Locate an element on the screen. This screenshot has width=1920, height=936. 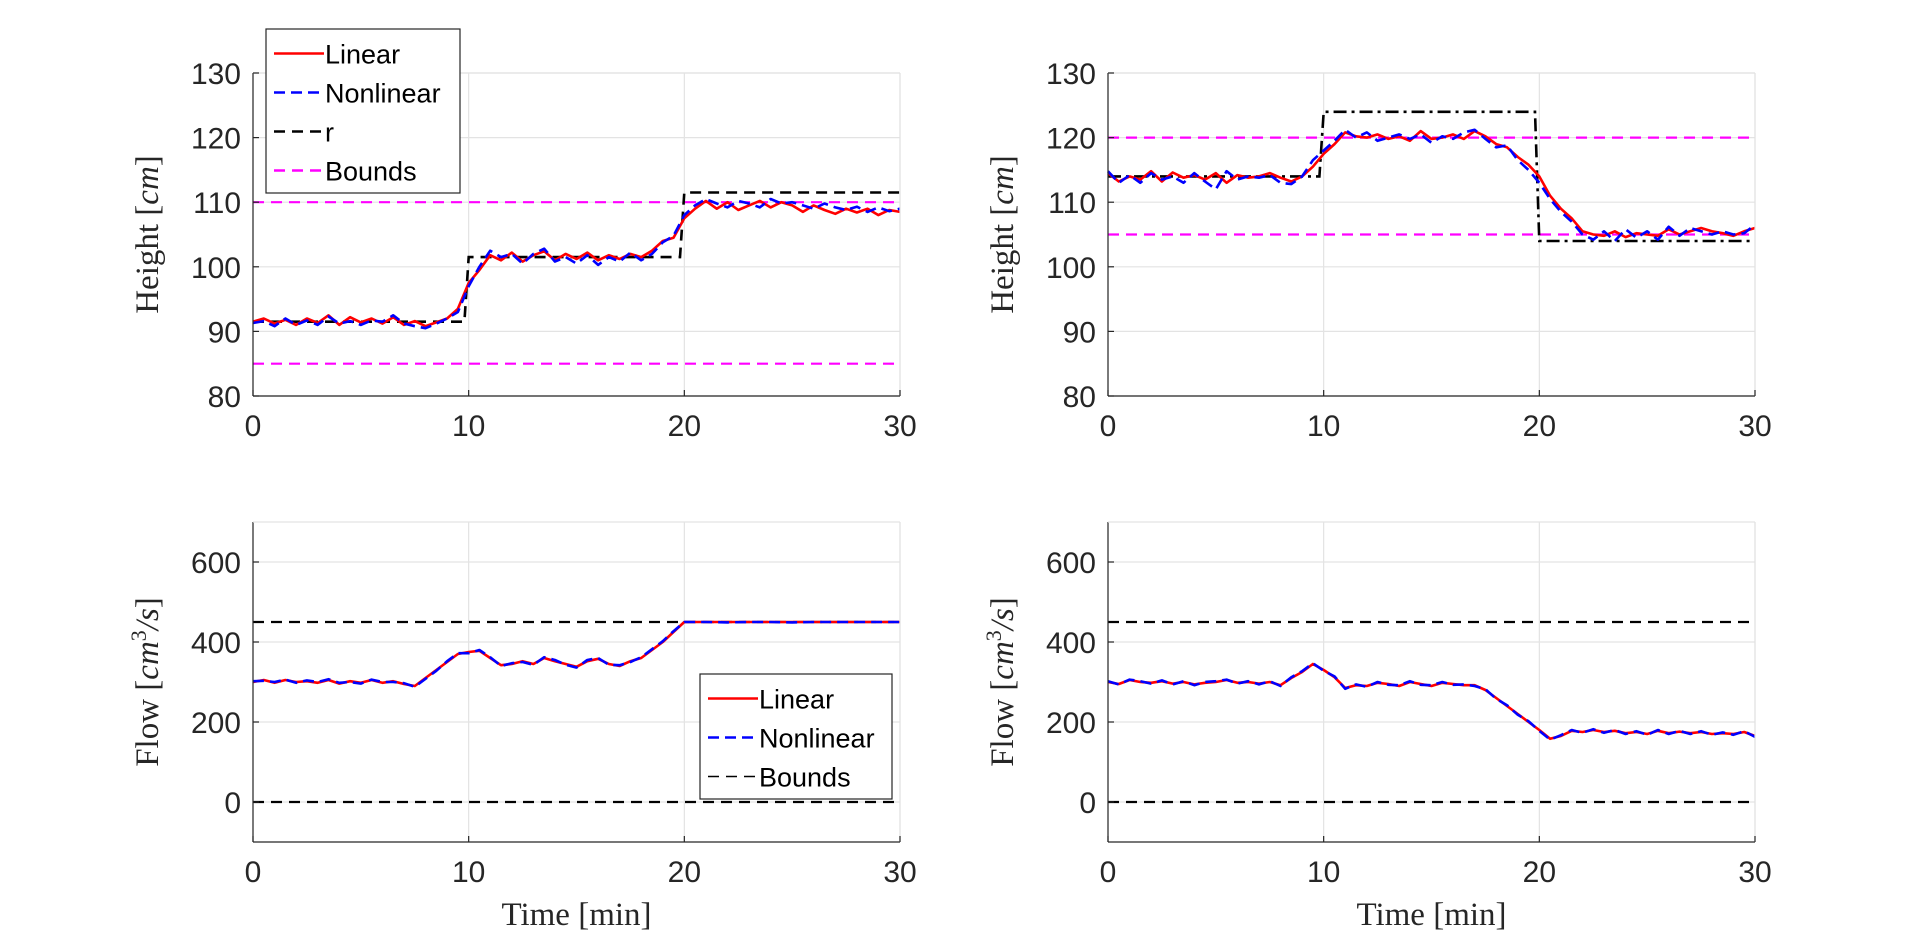
legend: Linear Nonlinear r Bounds is located at coordinates (363, 111).